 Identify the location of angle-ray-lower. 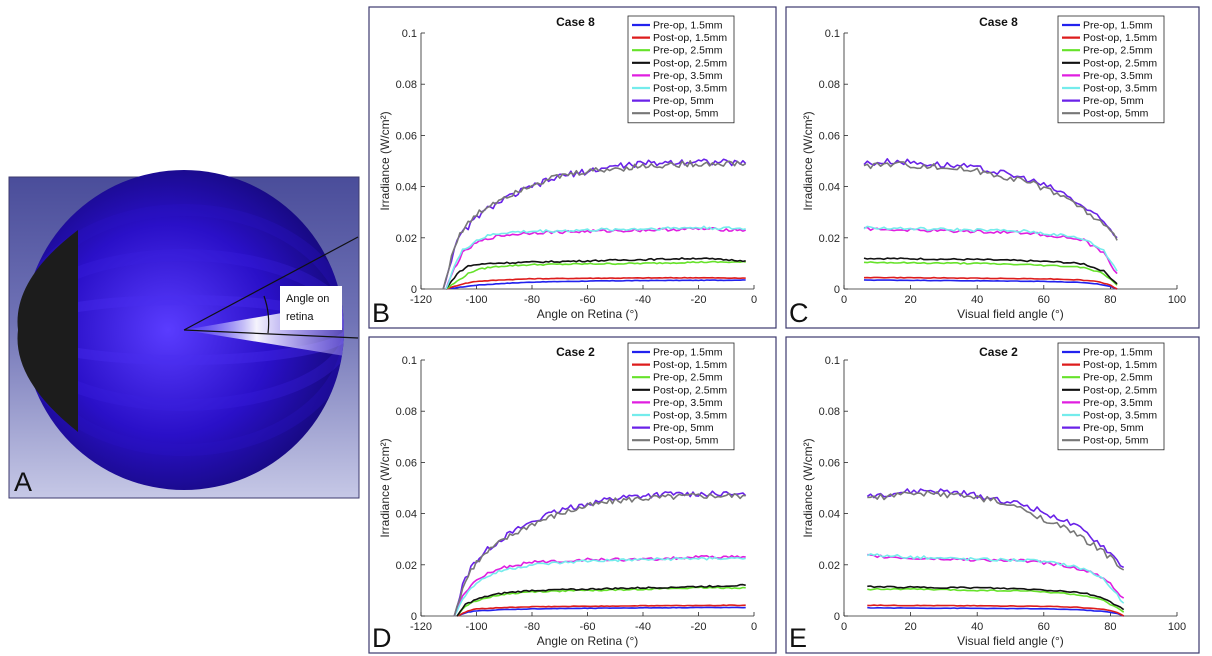
(271, 334).